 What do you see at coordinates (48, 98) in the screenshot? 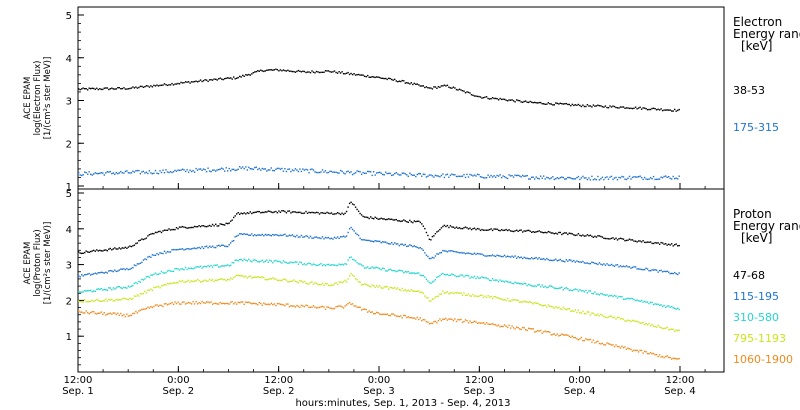
I see `y-axis-title-line: [1/(cm²s ster MeV)]` at bounding box center [48, 98].